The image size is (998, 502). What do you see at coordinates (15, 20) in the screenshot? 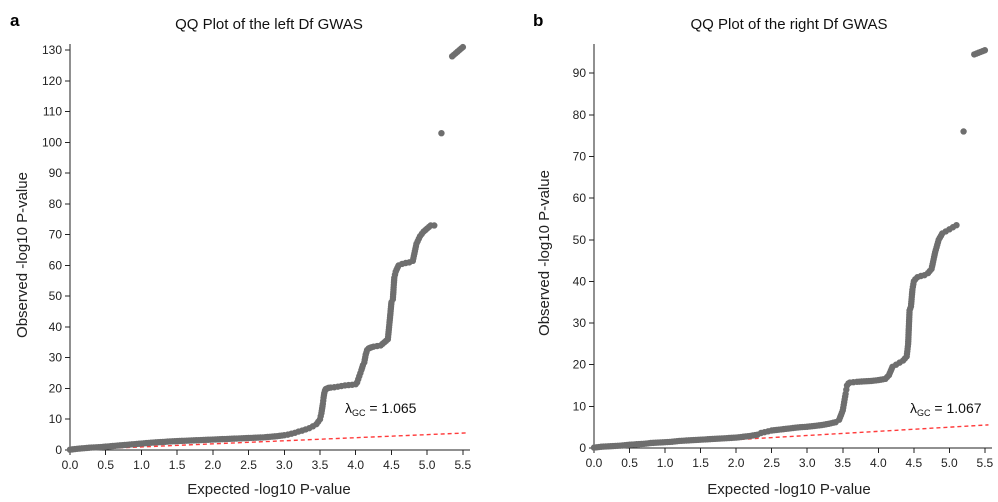
I see `panel-a-letter: a` at bounding box center [15, 20].